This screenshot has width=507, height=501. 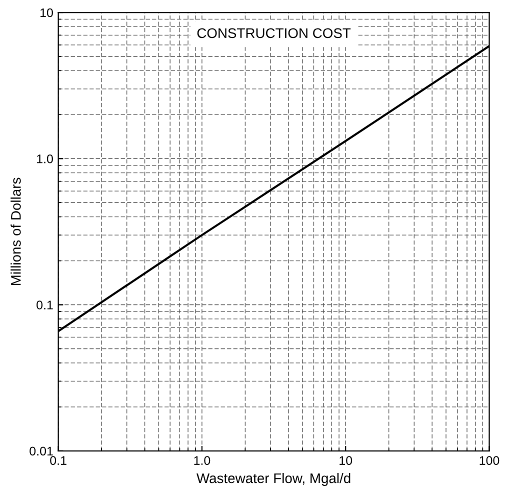 What do you see at coordinates (274, 33) in the screenshot?
I see `text: CONSTRUCTION COST` at bounding box center [274, 33].